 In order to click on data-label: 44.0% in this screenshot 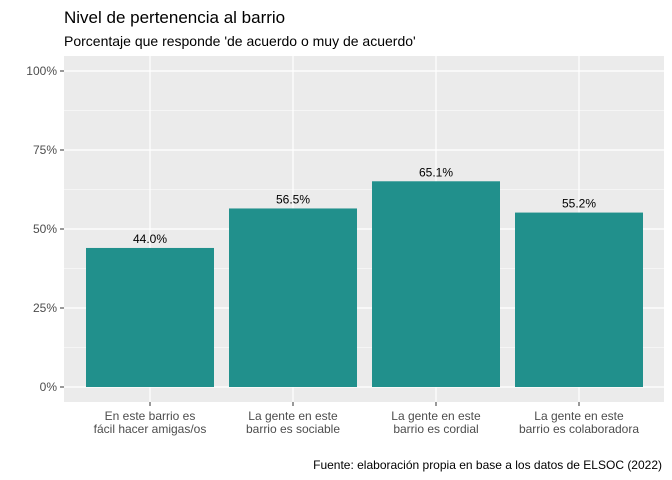, I will do `click(150, 239)`.